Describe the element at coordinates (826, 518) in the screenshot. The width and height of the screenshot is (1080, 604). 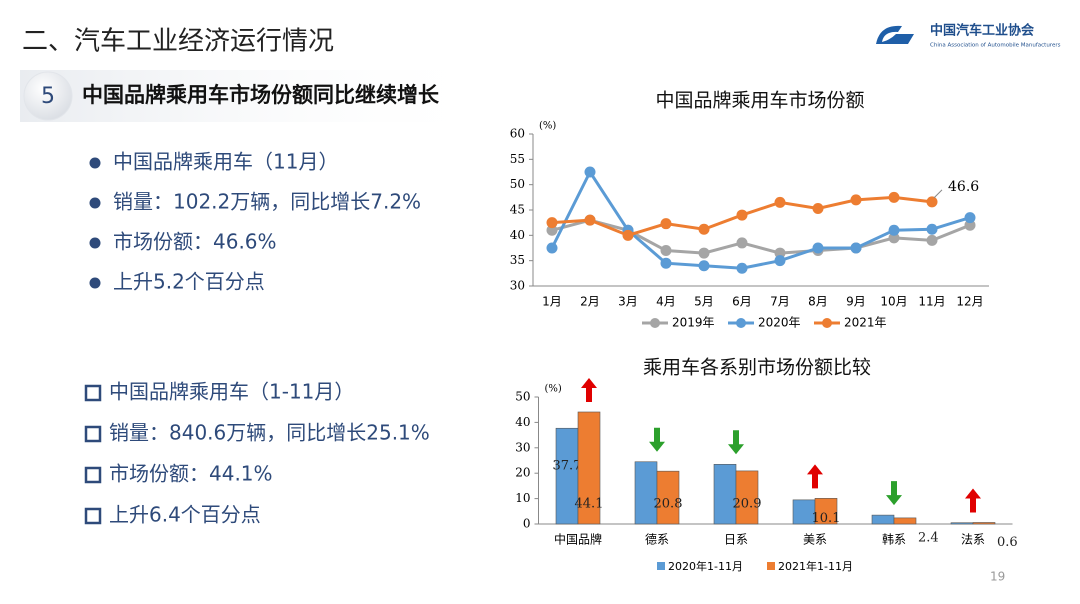
I see `data-label: 10.1` at that location.